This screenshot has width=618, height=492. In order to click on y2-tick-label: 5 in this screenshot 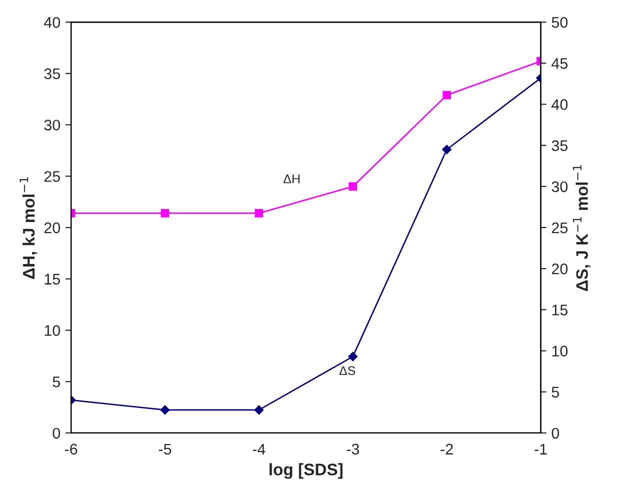, I will do `click(556, 392)`.